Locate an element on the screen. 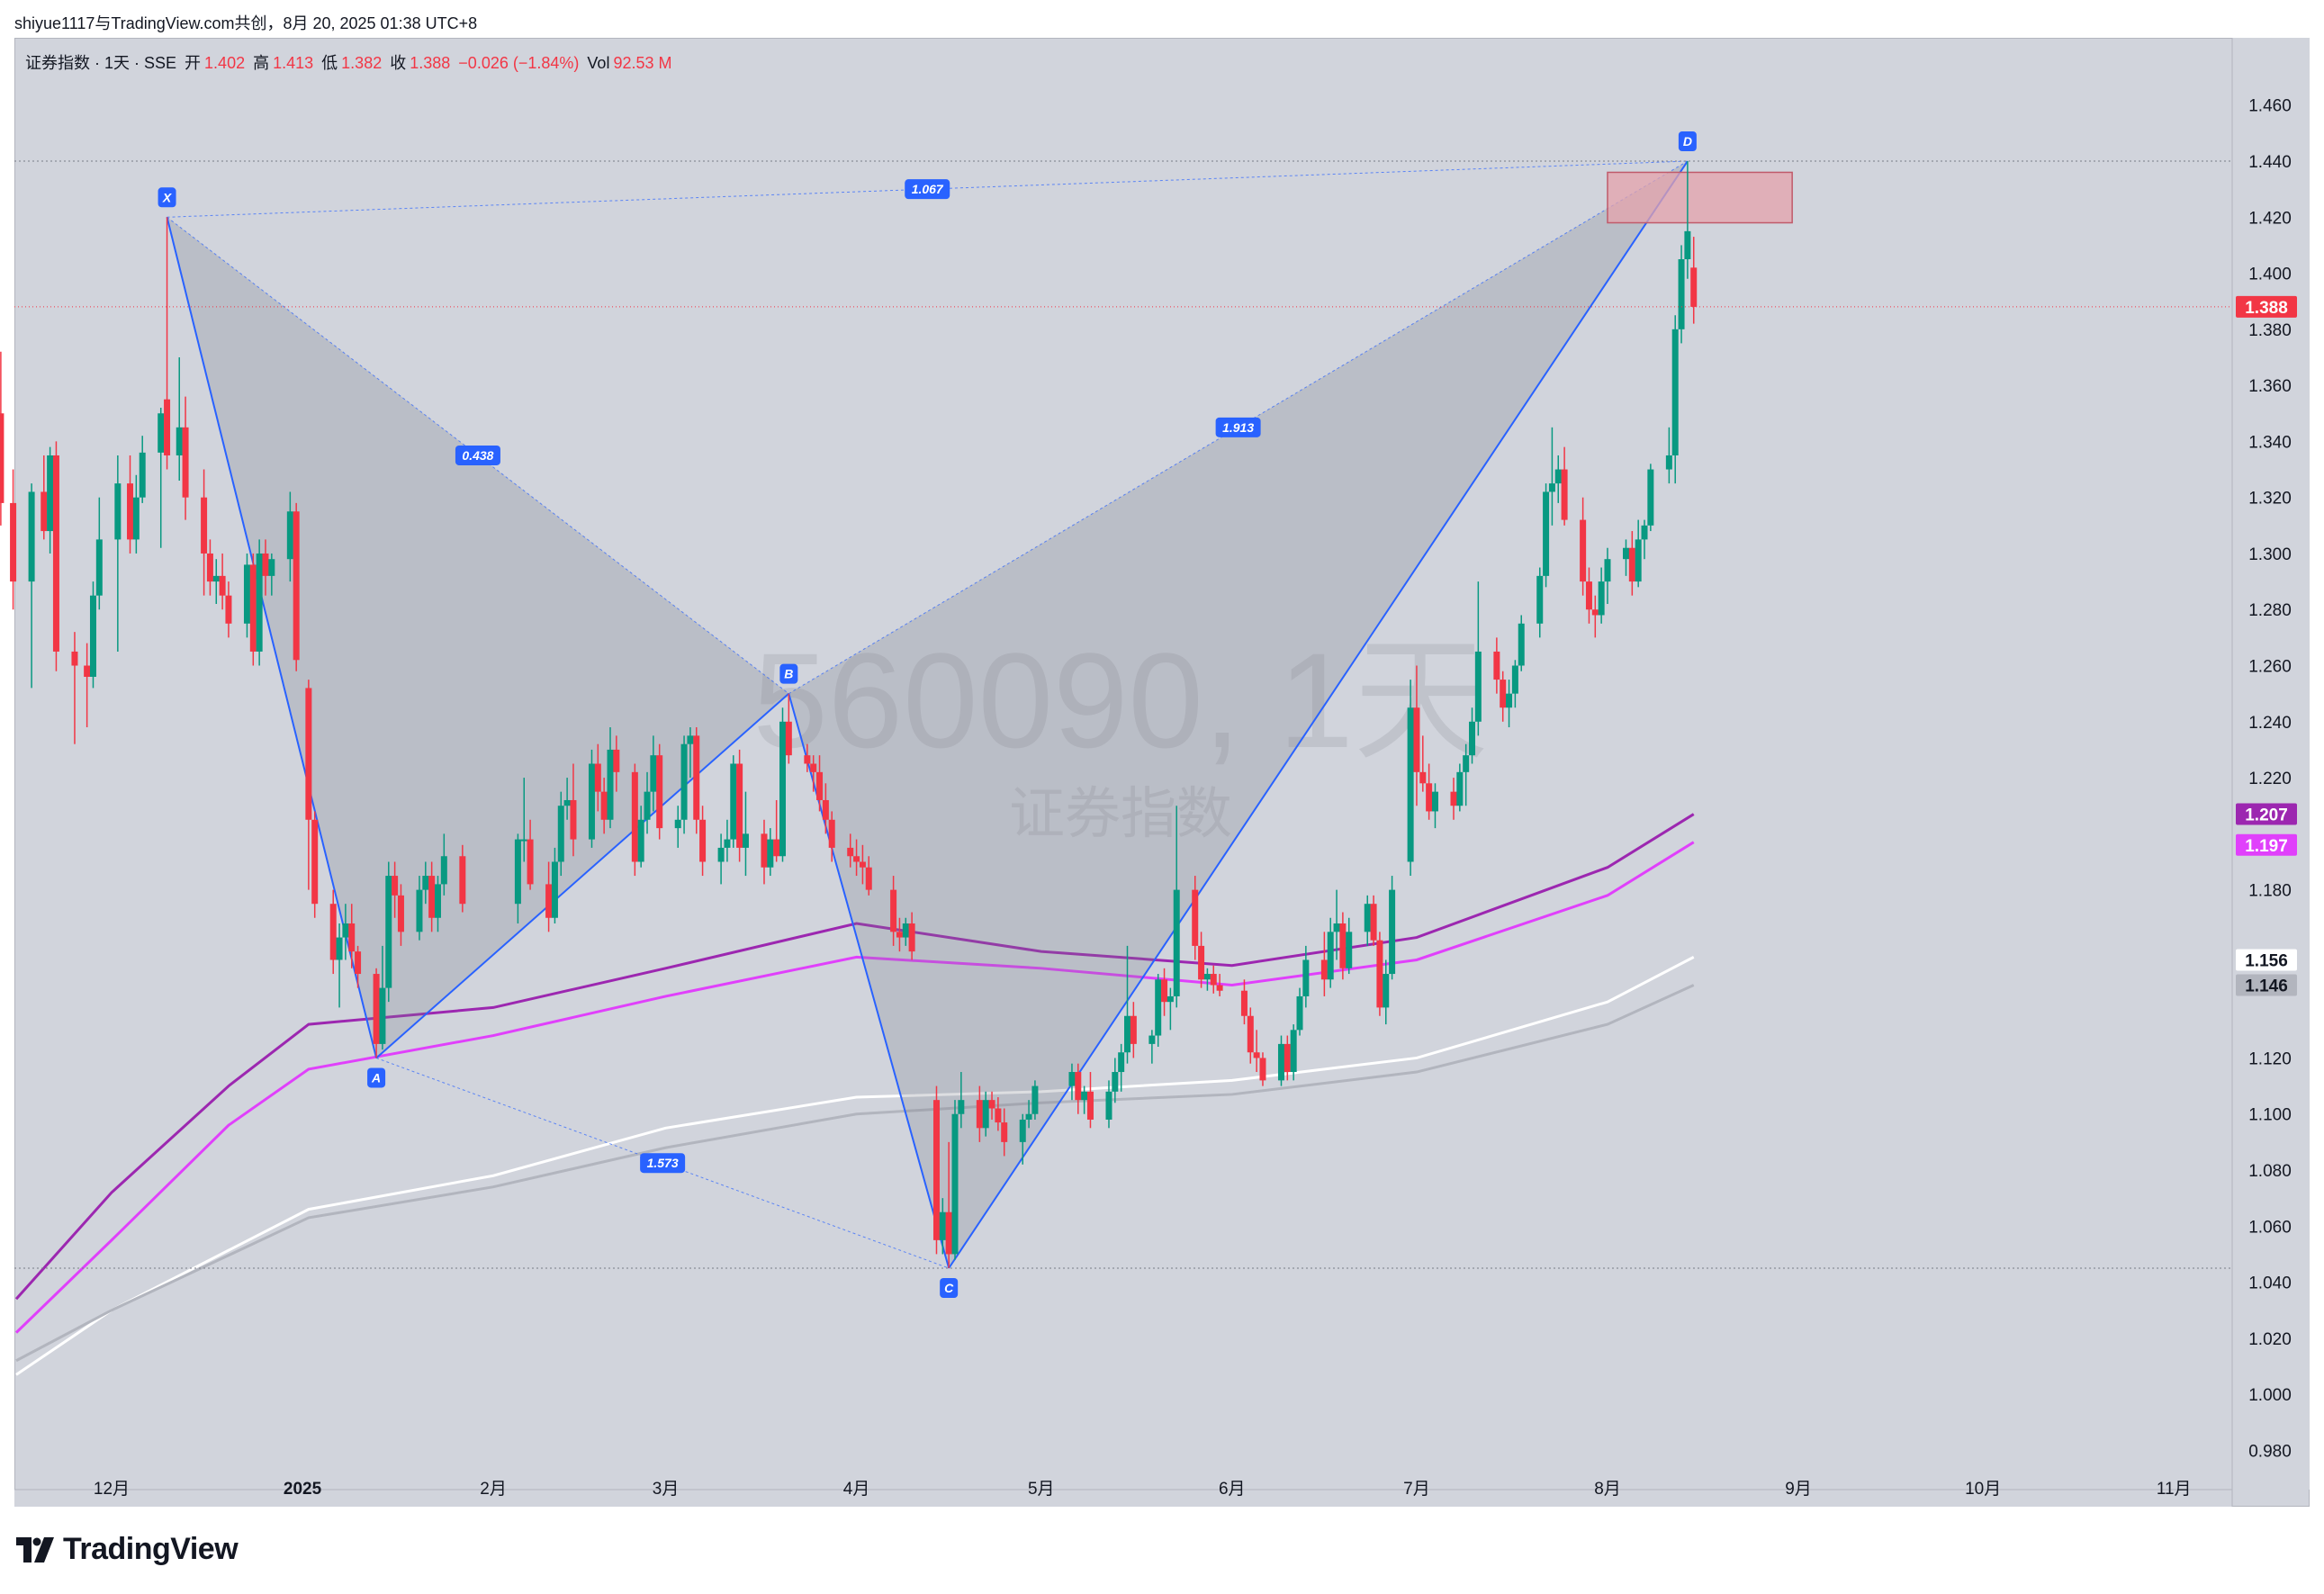 The image size is (2324, 1594). candle-body is located at coordinates (2, 458).